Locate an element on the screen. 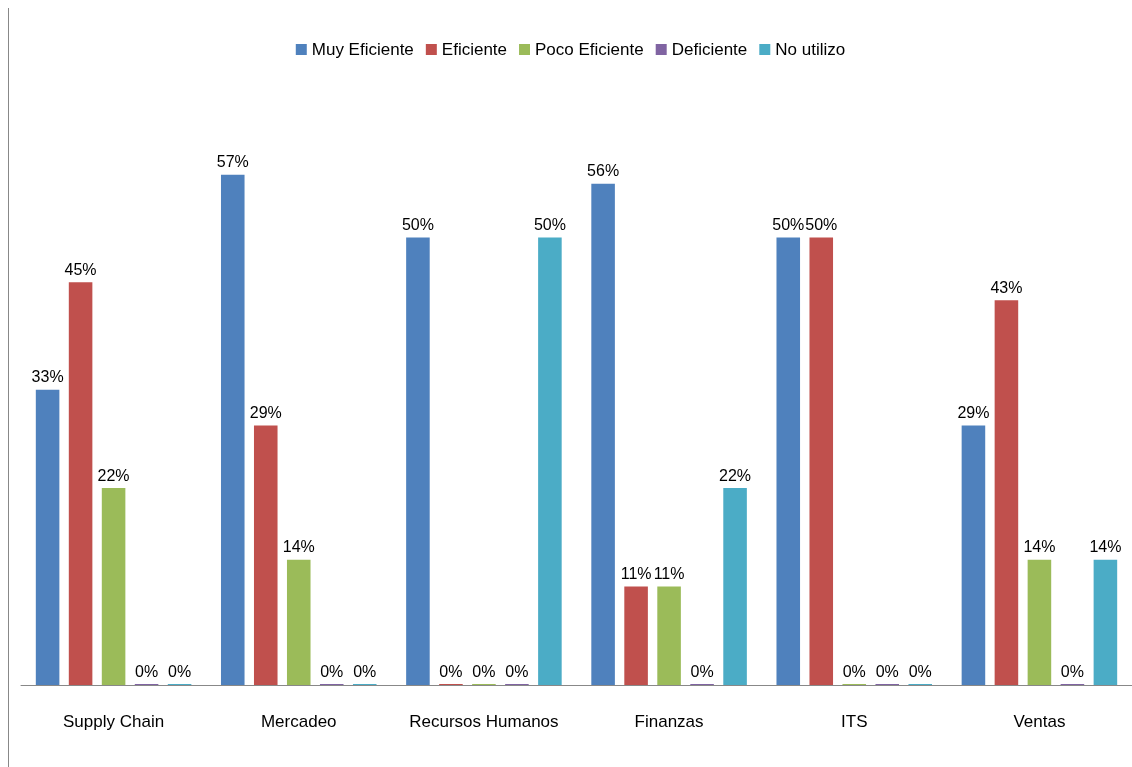 This screenshot has height=767, width=1132. data-label: 33% is located at coordinates (47, 377).